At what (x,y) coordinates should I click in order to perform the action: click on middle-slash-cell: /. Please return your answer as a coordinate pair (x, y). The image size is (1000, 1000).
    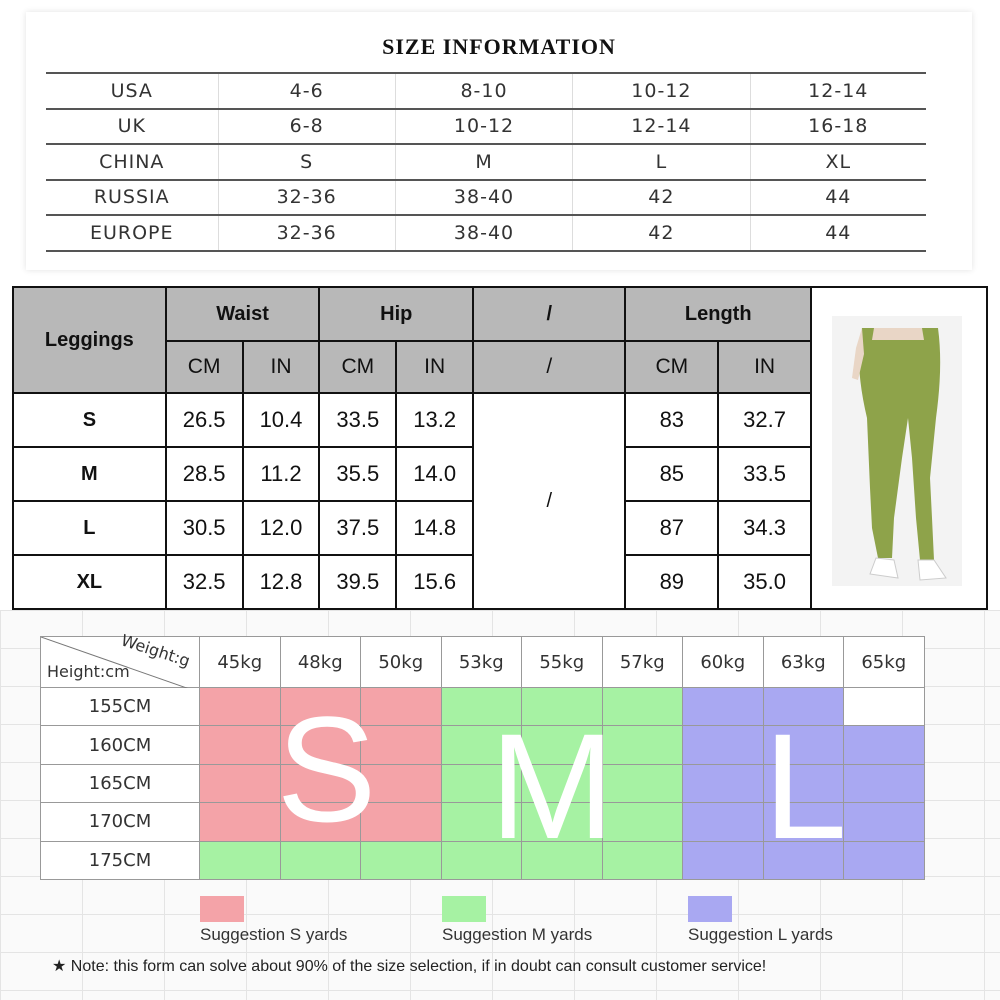
    Looking at the image, I should click on (549, 501).